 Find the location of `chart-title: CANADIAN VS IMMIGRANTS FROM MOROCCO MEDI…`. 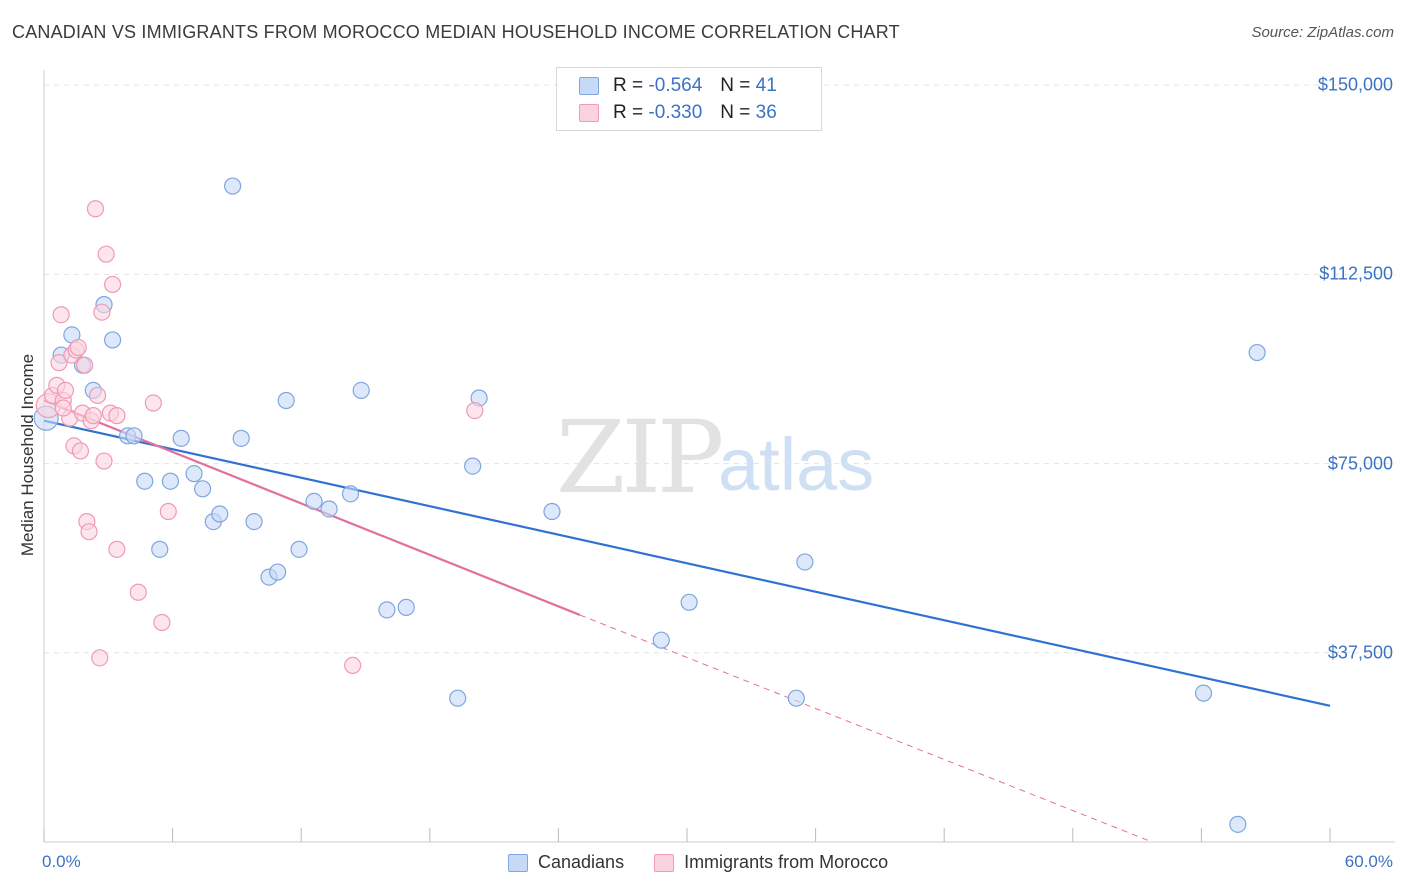

chart-title: CANADIAN VS IMMIGRANTS FROM MOROCCO MEDI… is located at coordinates (456, 32).